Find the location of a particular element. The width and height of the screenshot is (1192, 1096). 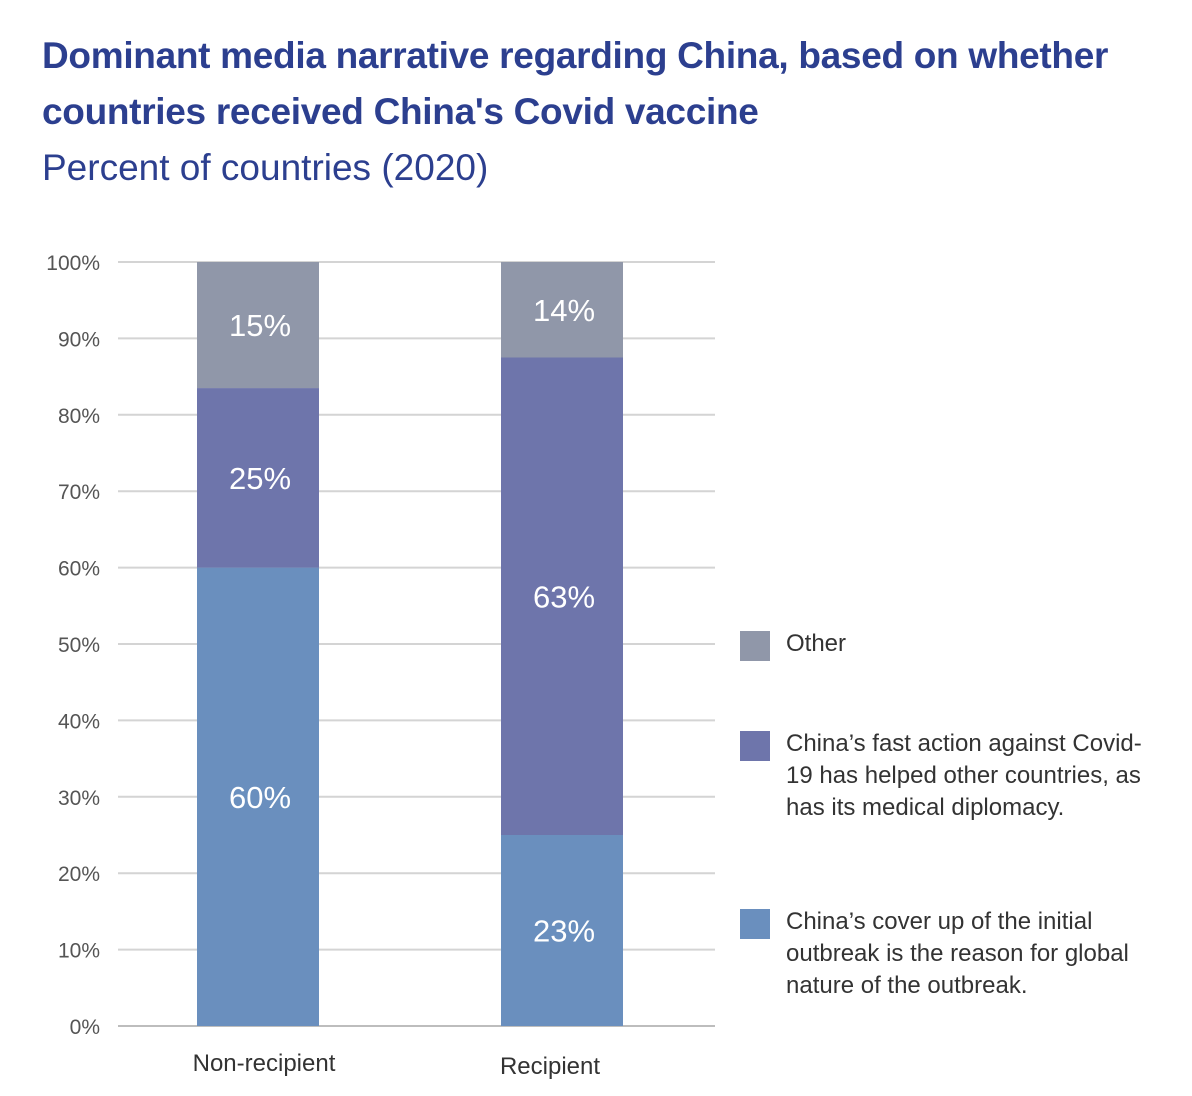

y-tick-label: 50% is located at coordinates (79, 645).